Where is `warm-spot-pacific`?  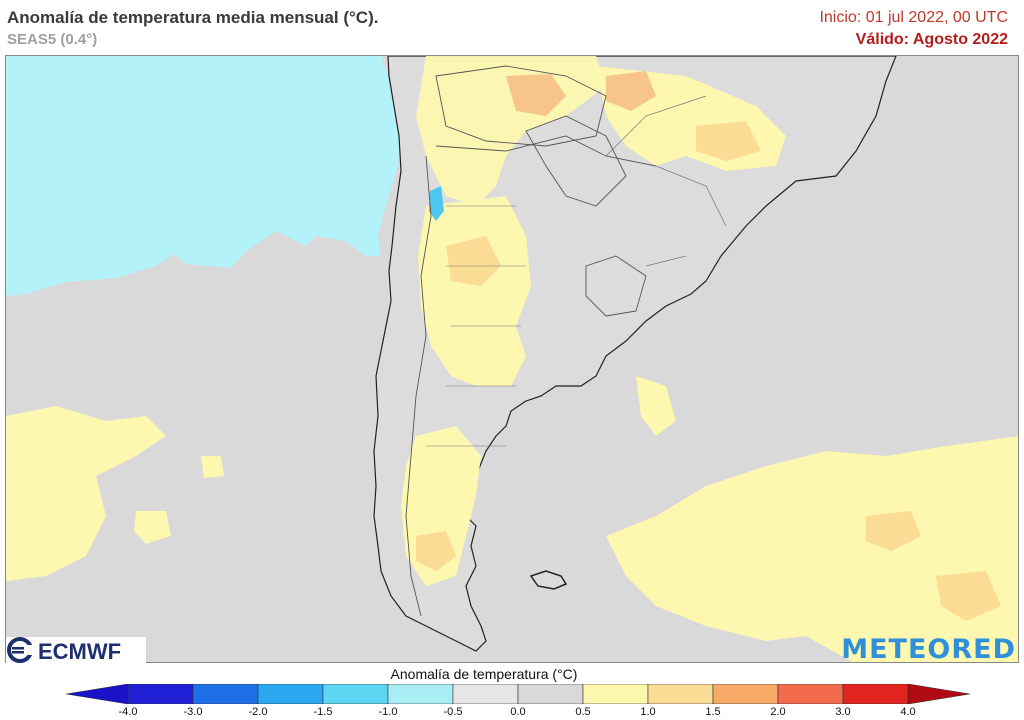 warm-spot-pacific is located at coordinates (152, 527).